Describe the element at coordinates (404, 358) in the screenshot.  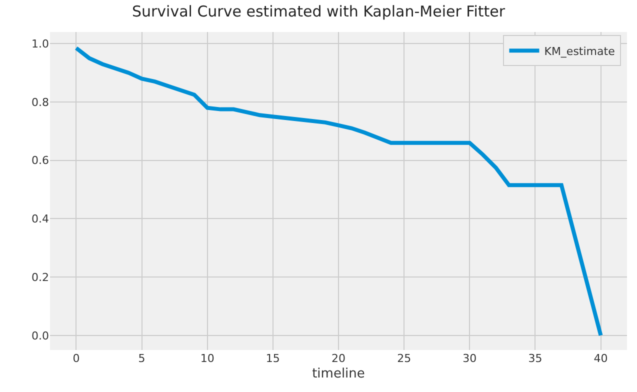
I see `x-tick-label: 25` at that location.